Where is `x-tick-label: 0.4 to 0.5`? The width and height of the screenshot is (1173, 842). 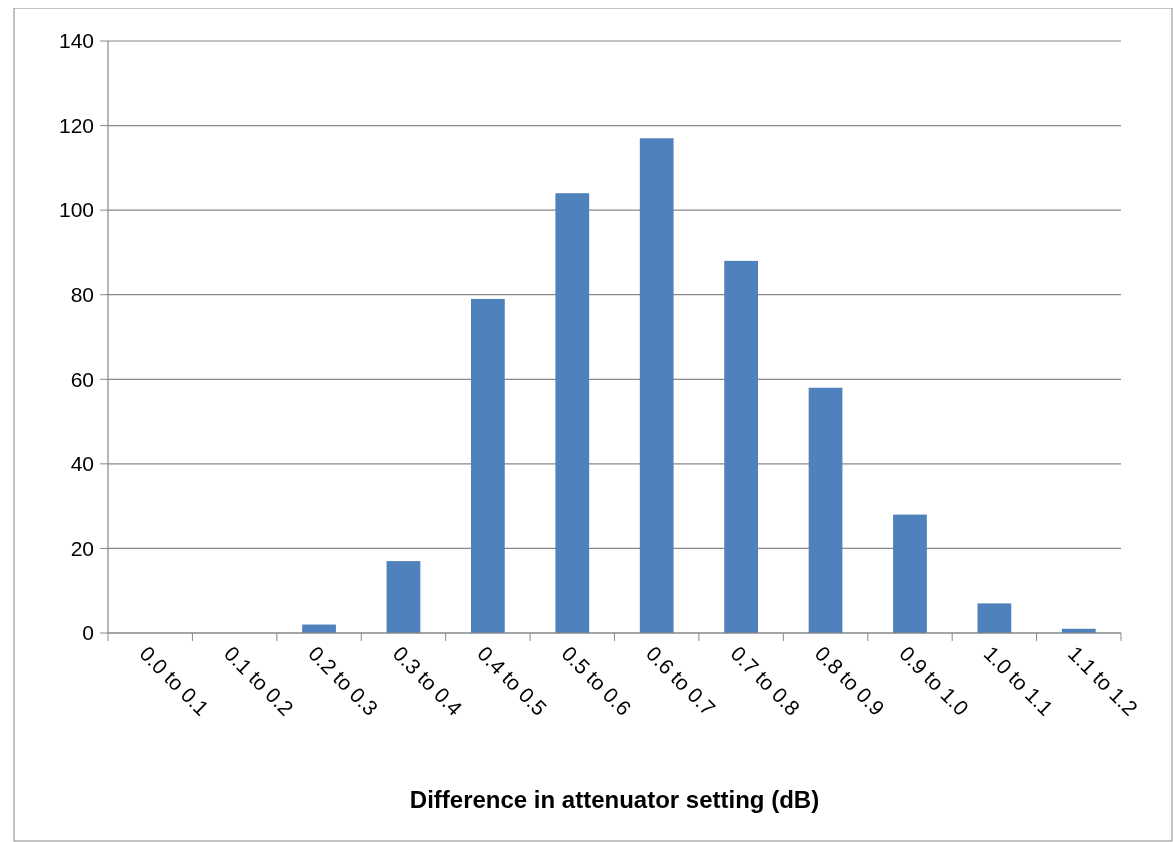
x-tick-label: 0.4 to 0.5 is located at coordinates (512, 680).